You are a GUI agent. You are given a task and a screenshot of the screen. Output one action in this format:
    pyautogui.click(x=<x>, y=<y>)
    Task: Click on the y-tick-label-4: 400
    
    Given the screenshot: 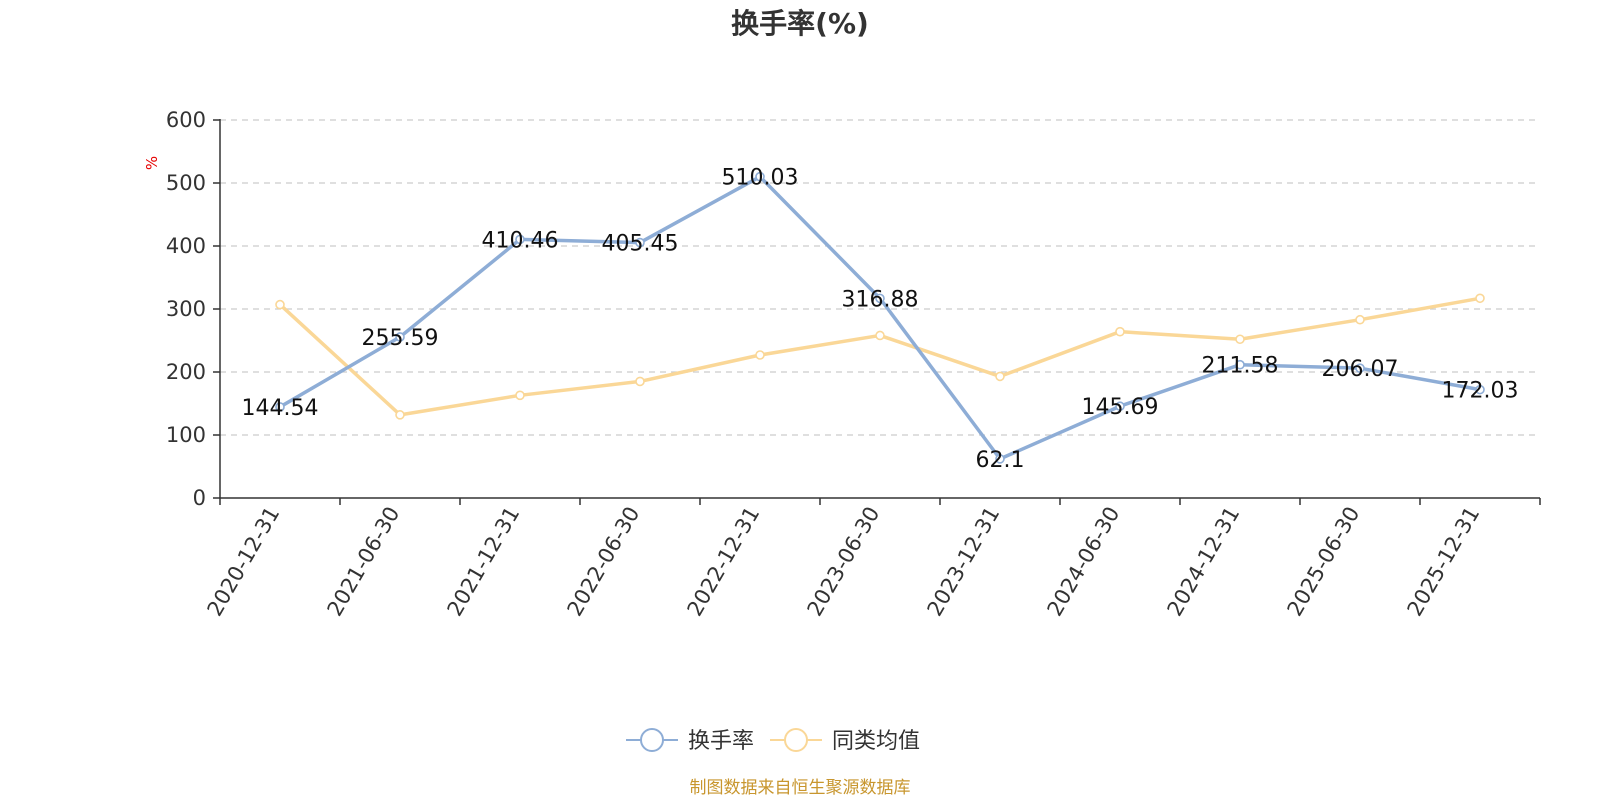 What is the action you would take?
    pyautogui.click(x=186, y=246)
    